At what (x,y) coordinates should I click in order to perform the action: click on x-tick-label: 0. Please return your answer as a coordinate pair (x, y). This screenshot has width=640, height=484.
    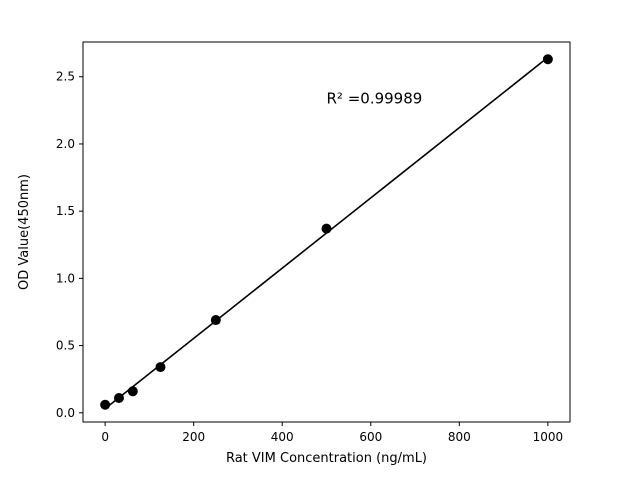
    Looking at the image, I should click on (105, 437).